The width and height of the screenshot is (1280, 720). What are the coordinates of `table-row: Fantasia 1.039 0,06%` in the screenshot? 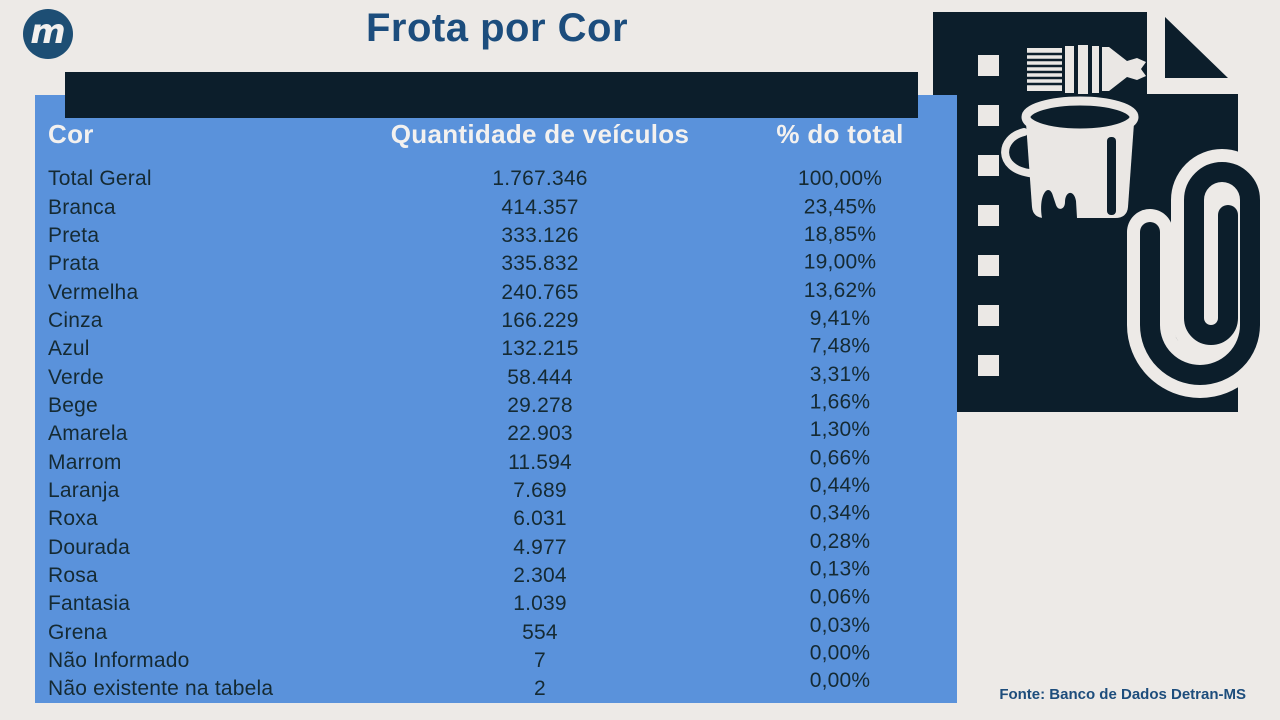 It's located at (496, 602).